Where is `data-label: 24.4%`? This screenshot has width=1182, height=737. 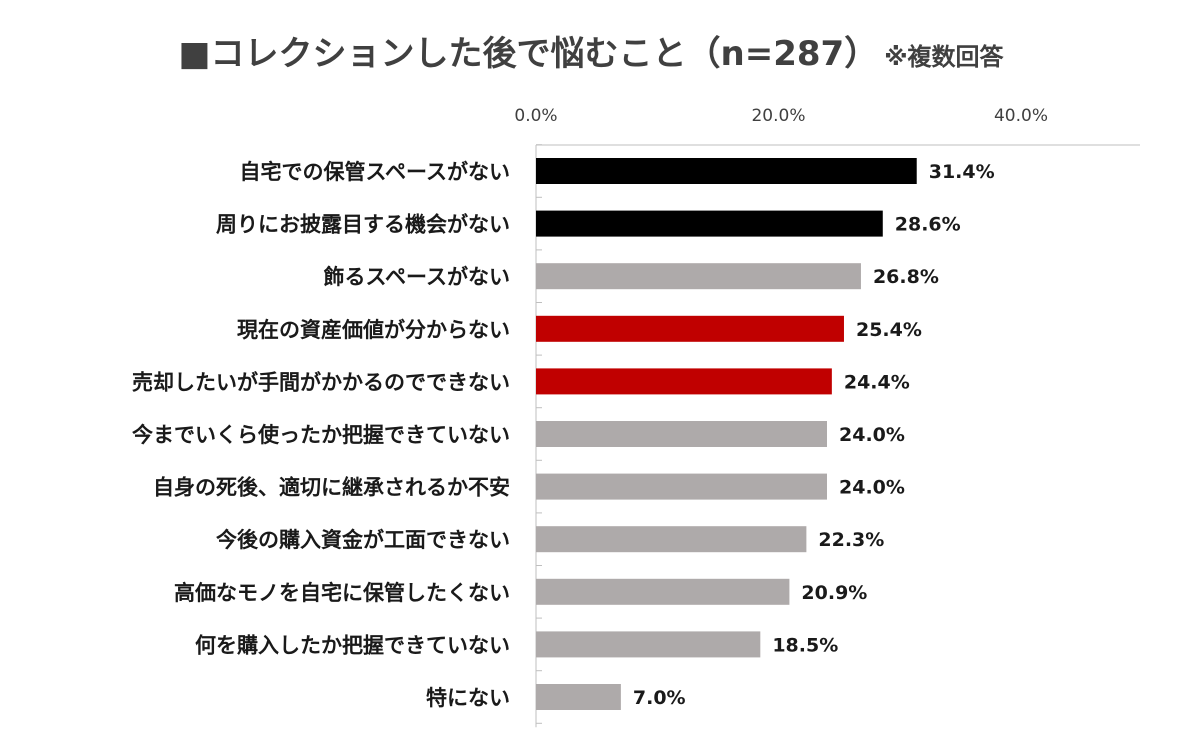 data-label: 24.4% is located at coordinates (877, 382).